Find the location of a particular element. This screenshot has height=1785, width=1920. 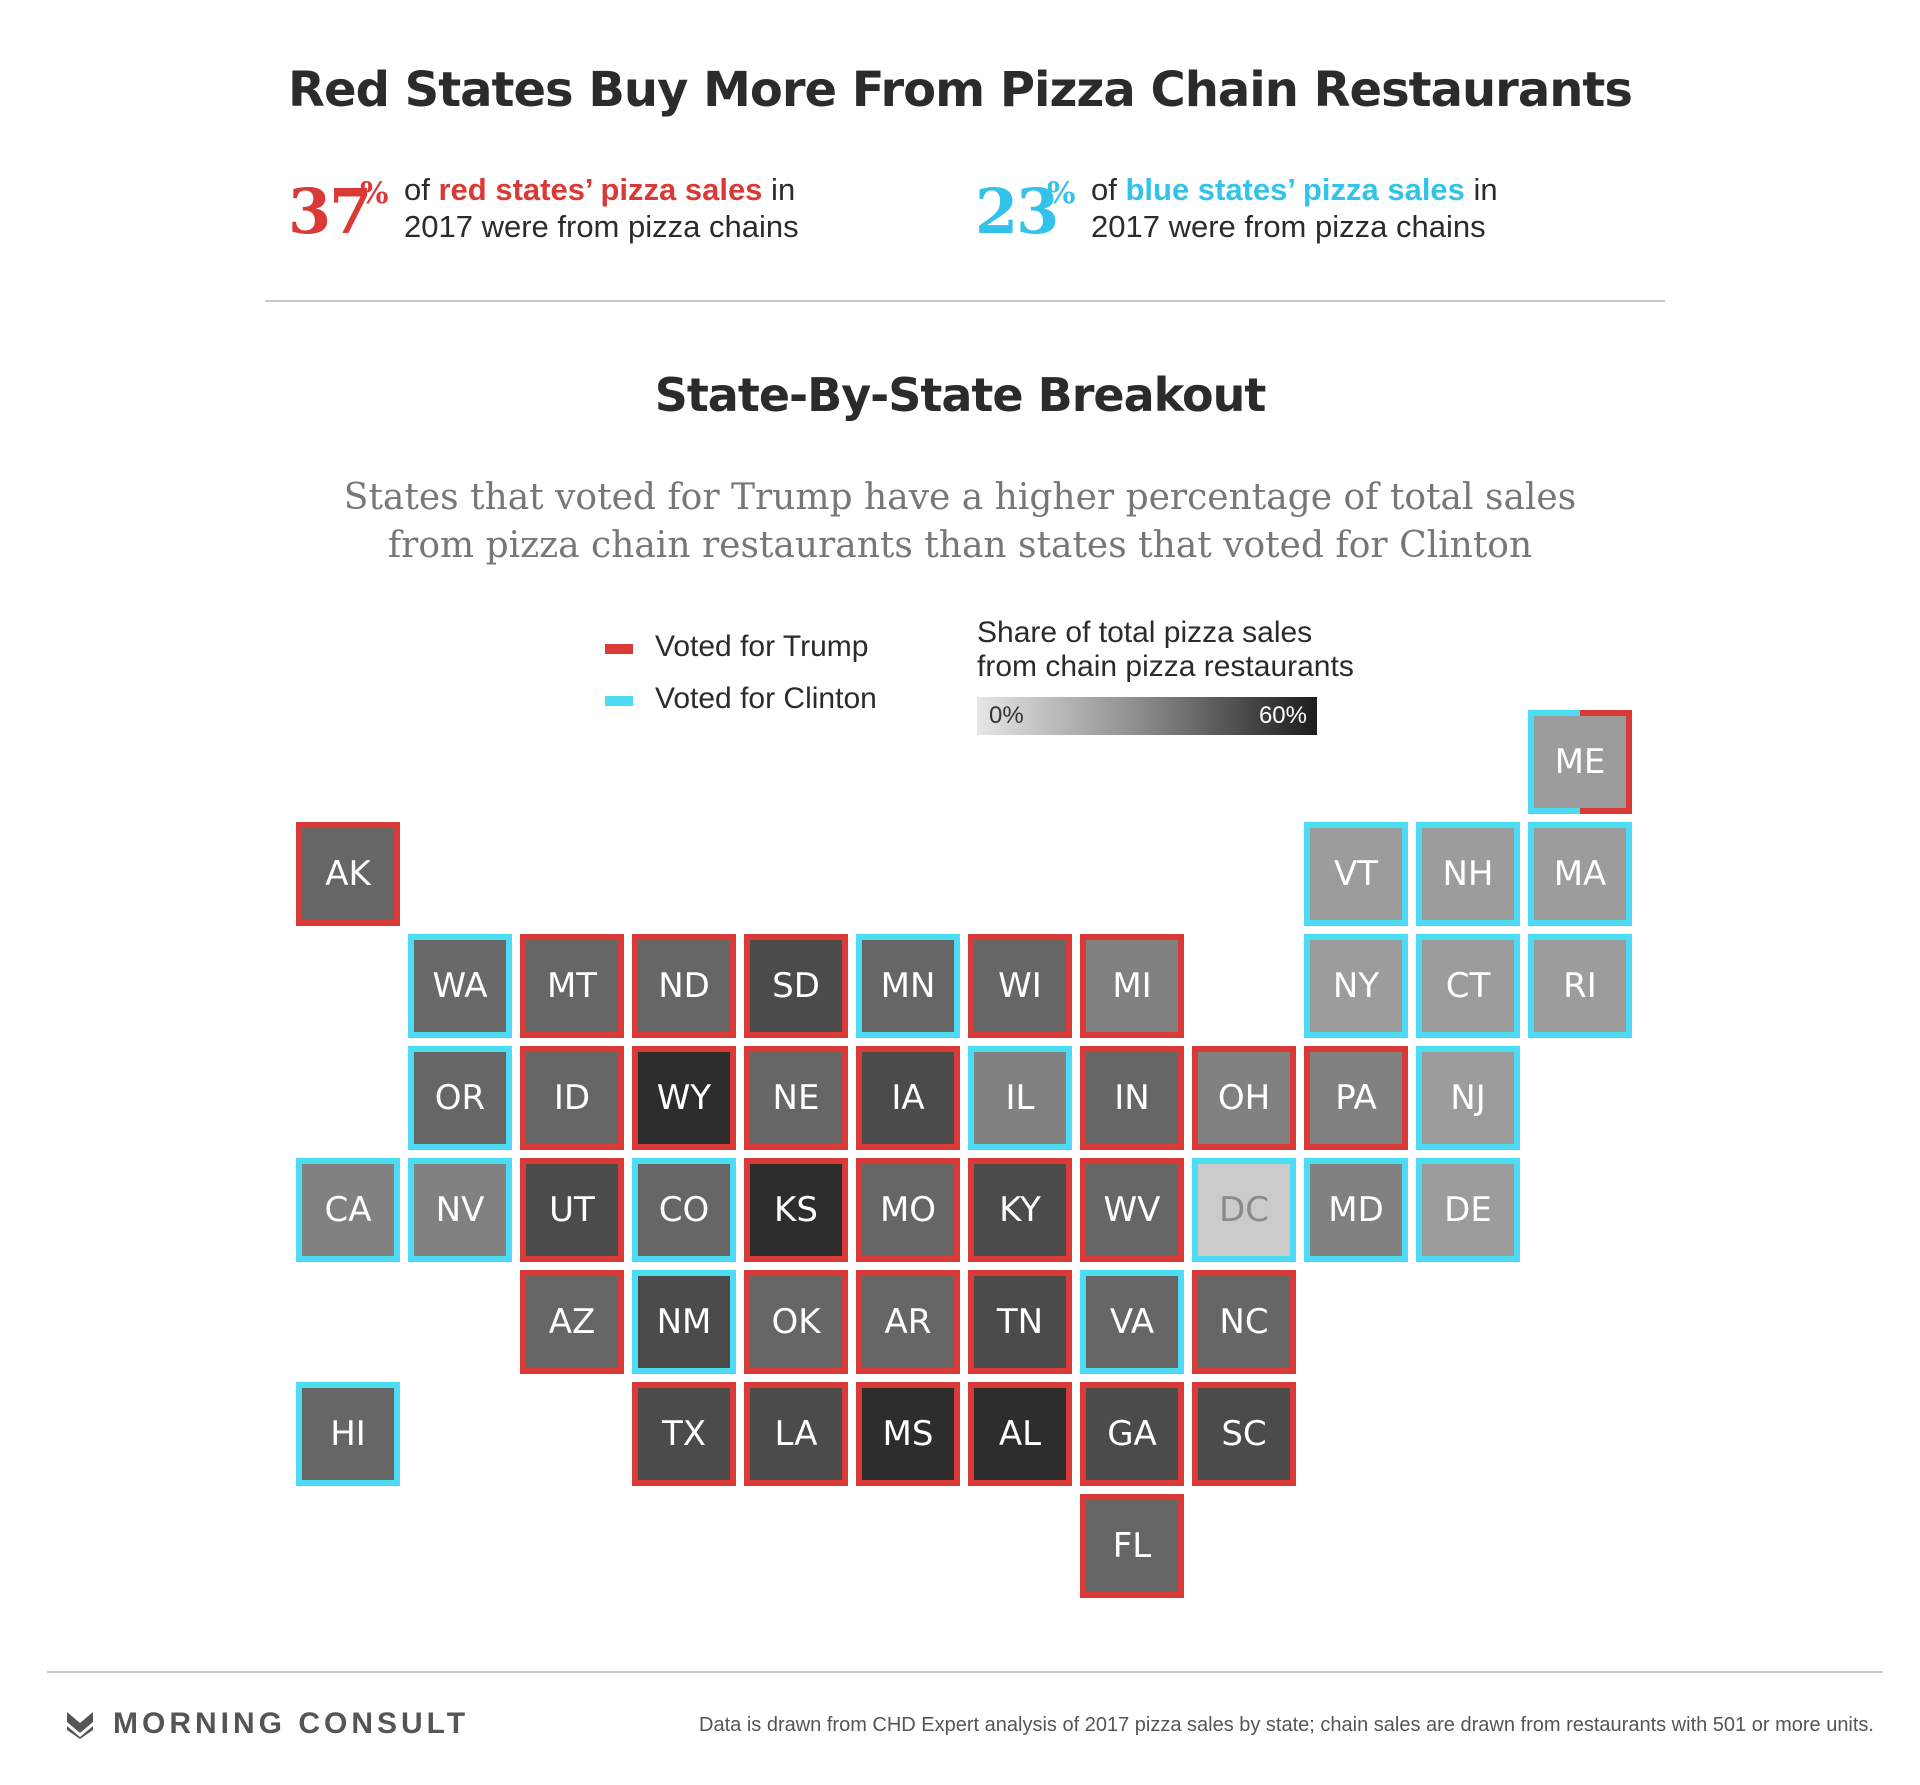

state-tile-nm: NM is located at coordinates (684, 1322).